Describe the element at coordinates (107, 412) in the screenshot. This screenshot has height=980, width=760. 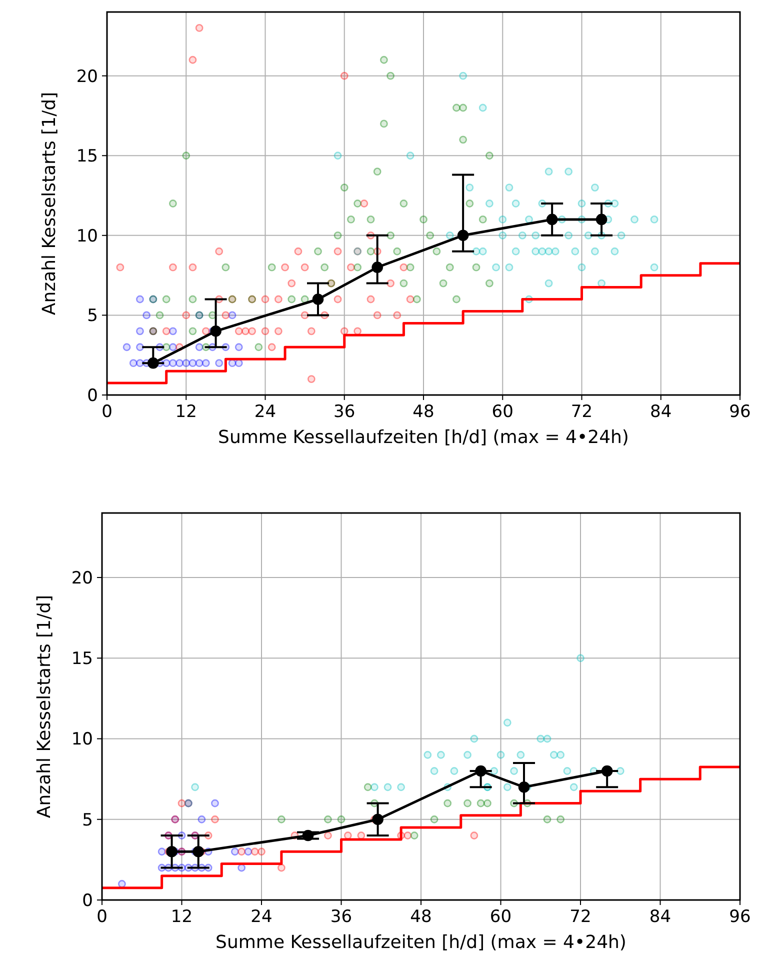
I see `x-tick-label: 0` at that location.